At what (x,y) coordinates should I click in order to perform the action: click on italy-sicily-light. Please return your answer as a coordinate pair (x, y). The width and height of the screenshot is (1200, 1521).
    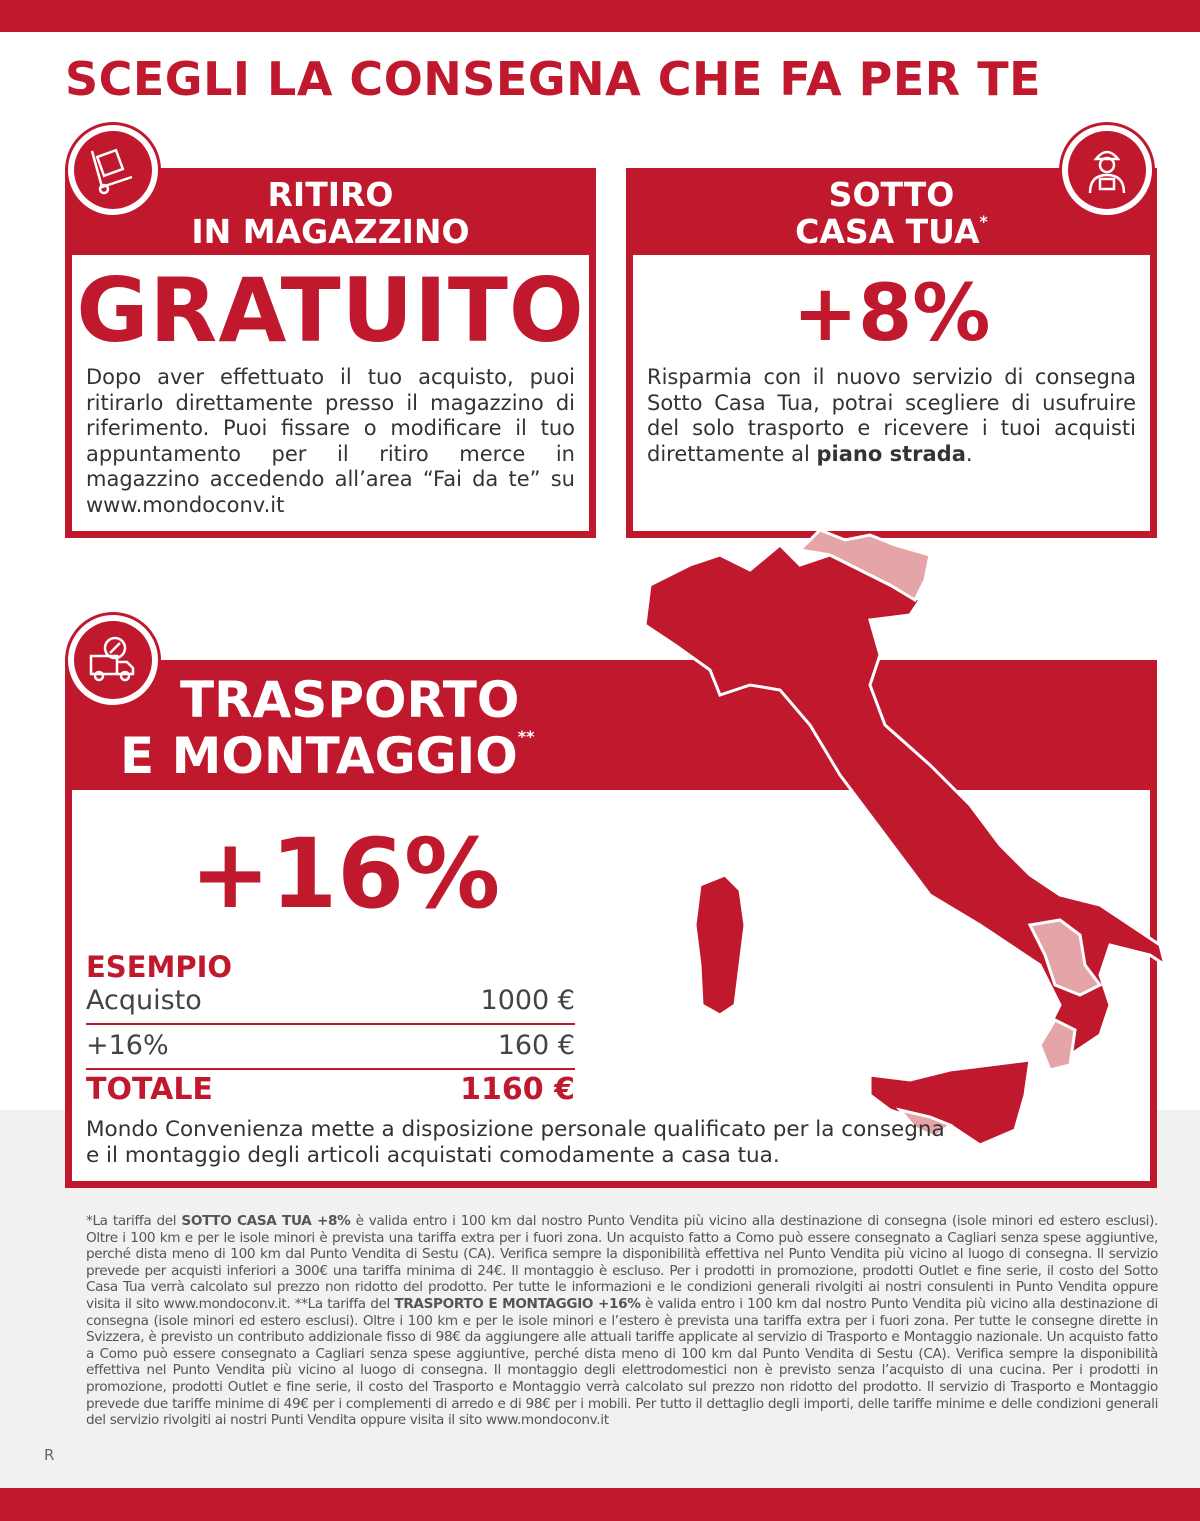
    Looking at the image, I should click on (924, 1123).